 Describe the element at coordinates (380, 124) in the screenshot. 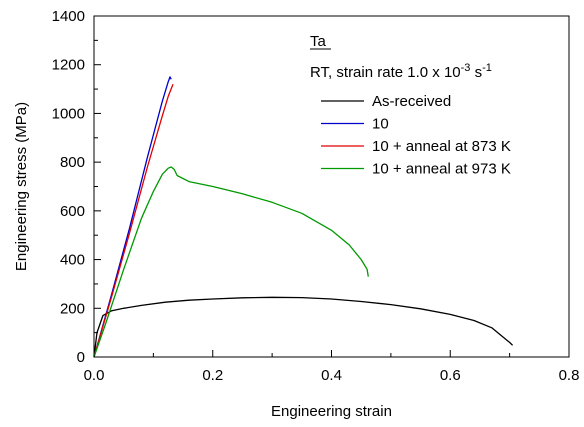

I see `legend-label-2: 10` at that location.